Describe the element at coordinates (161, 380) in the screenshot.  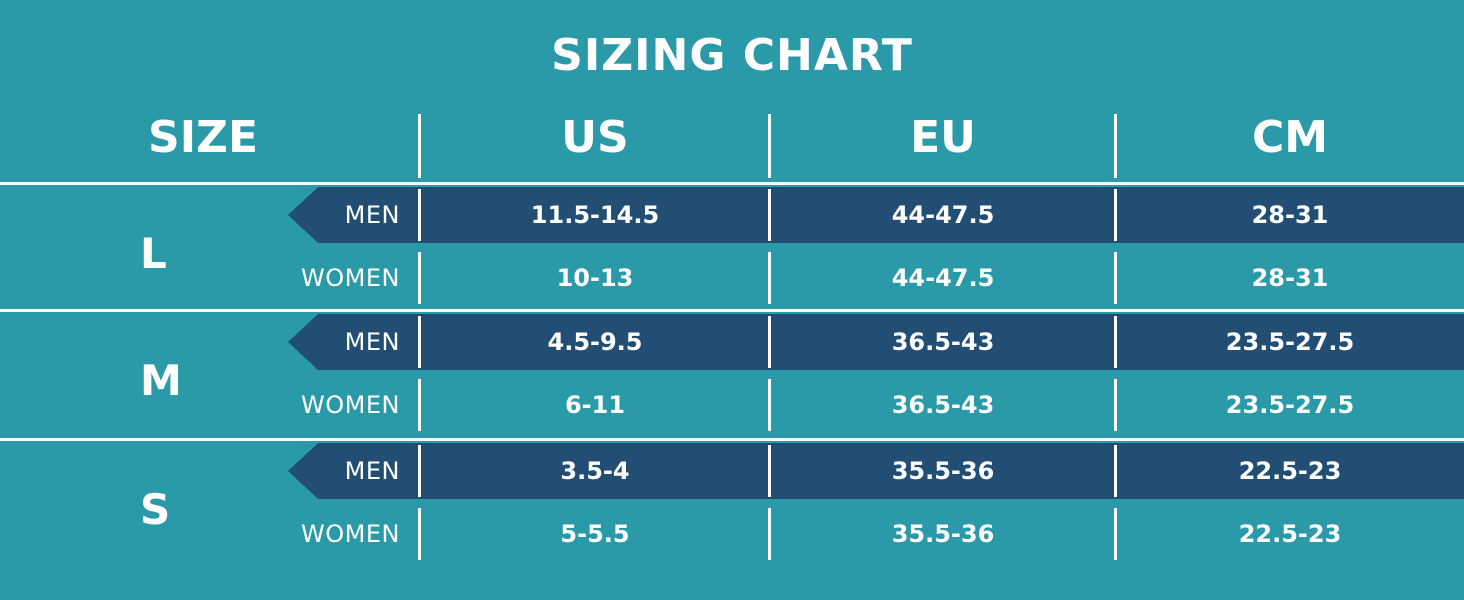
I see `size-label-m: M` at that location.